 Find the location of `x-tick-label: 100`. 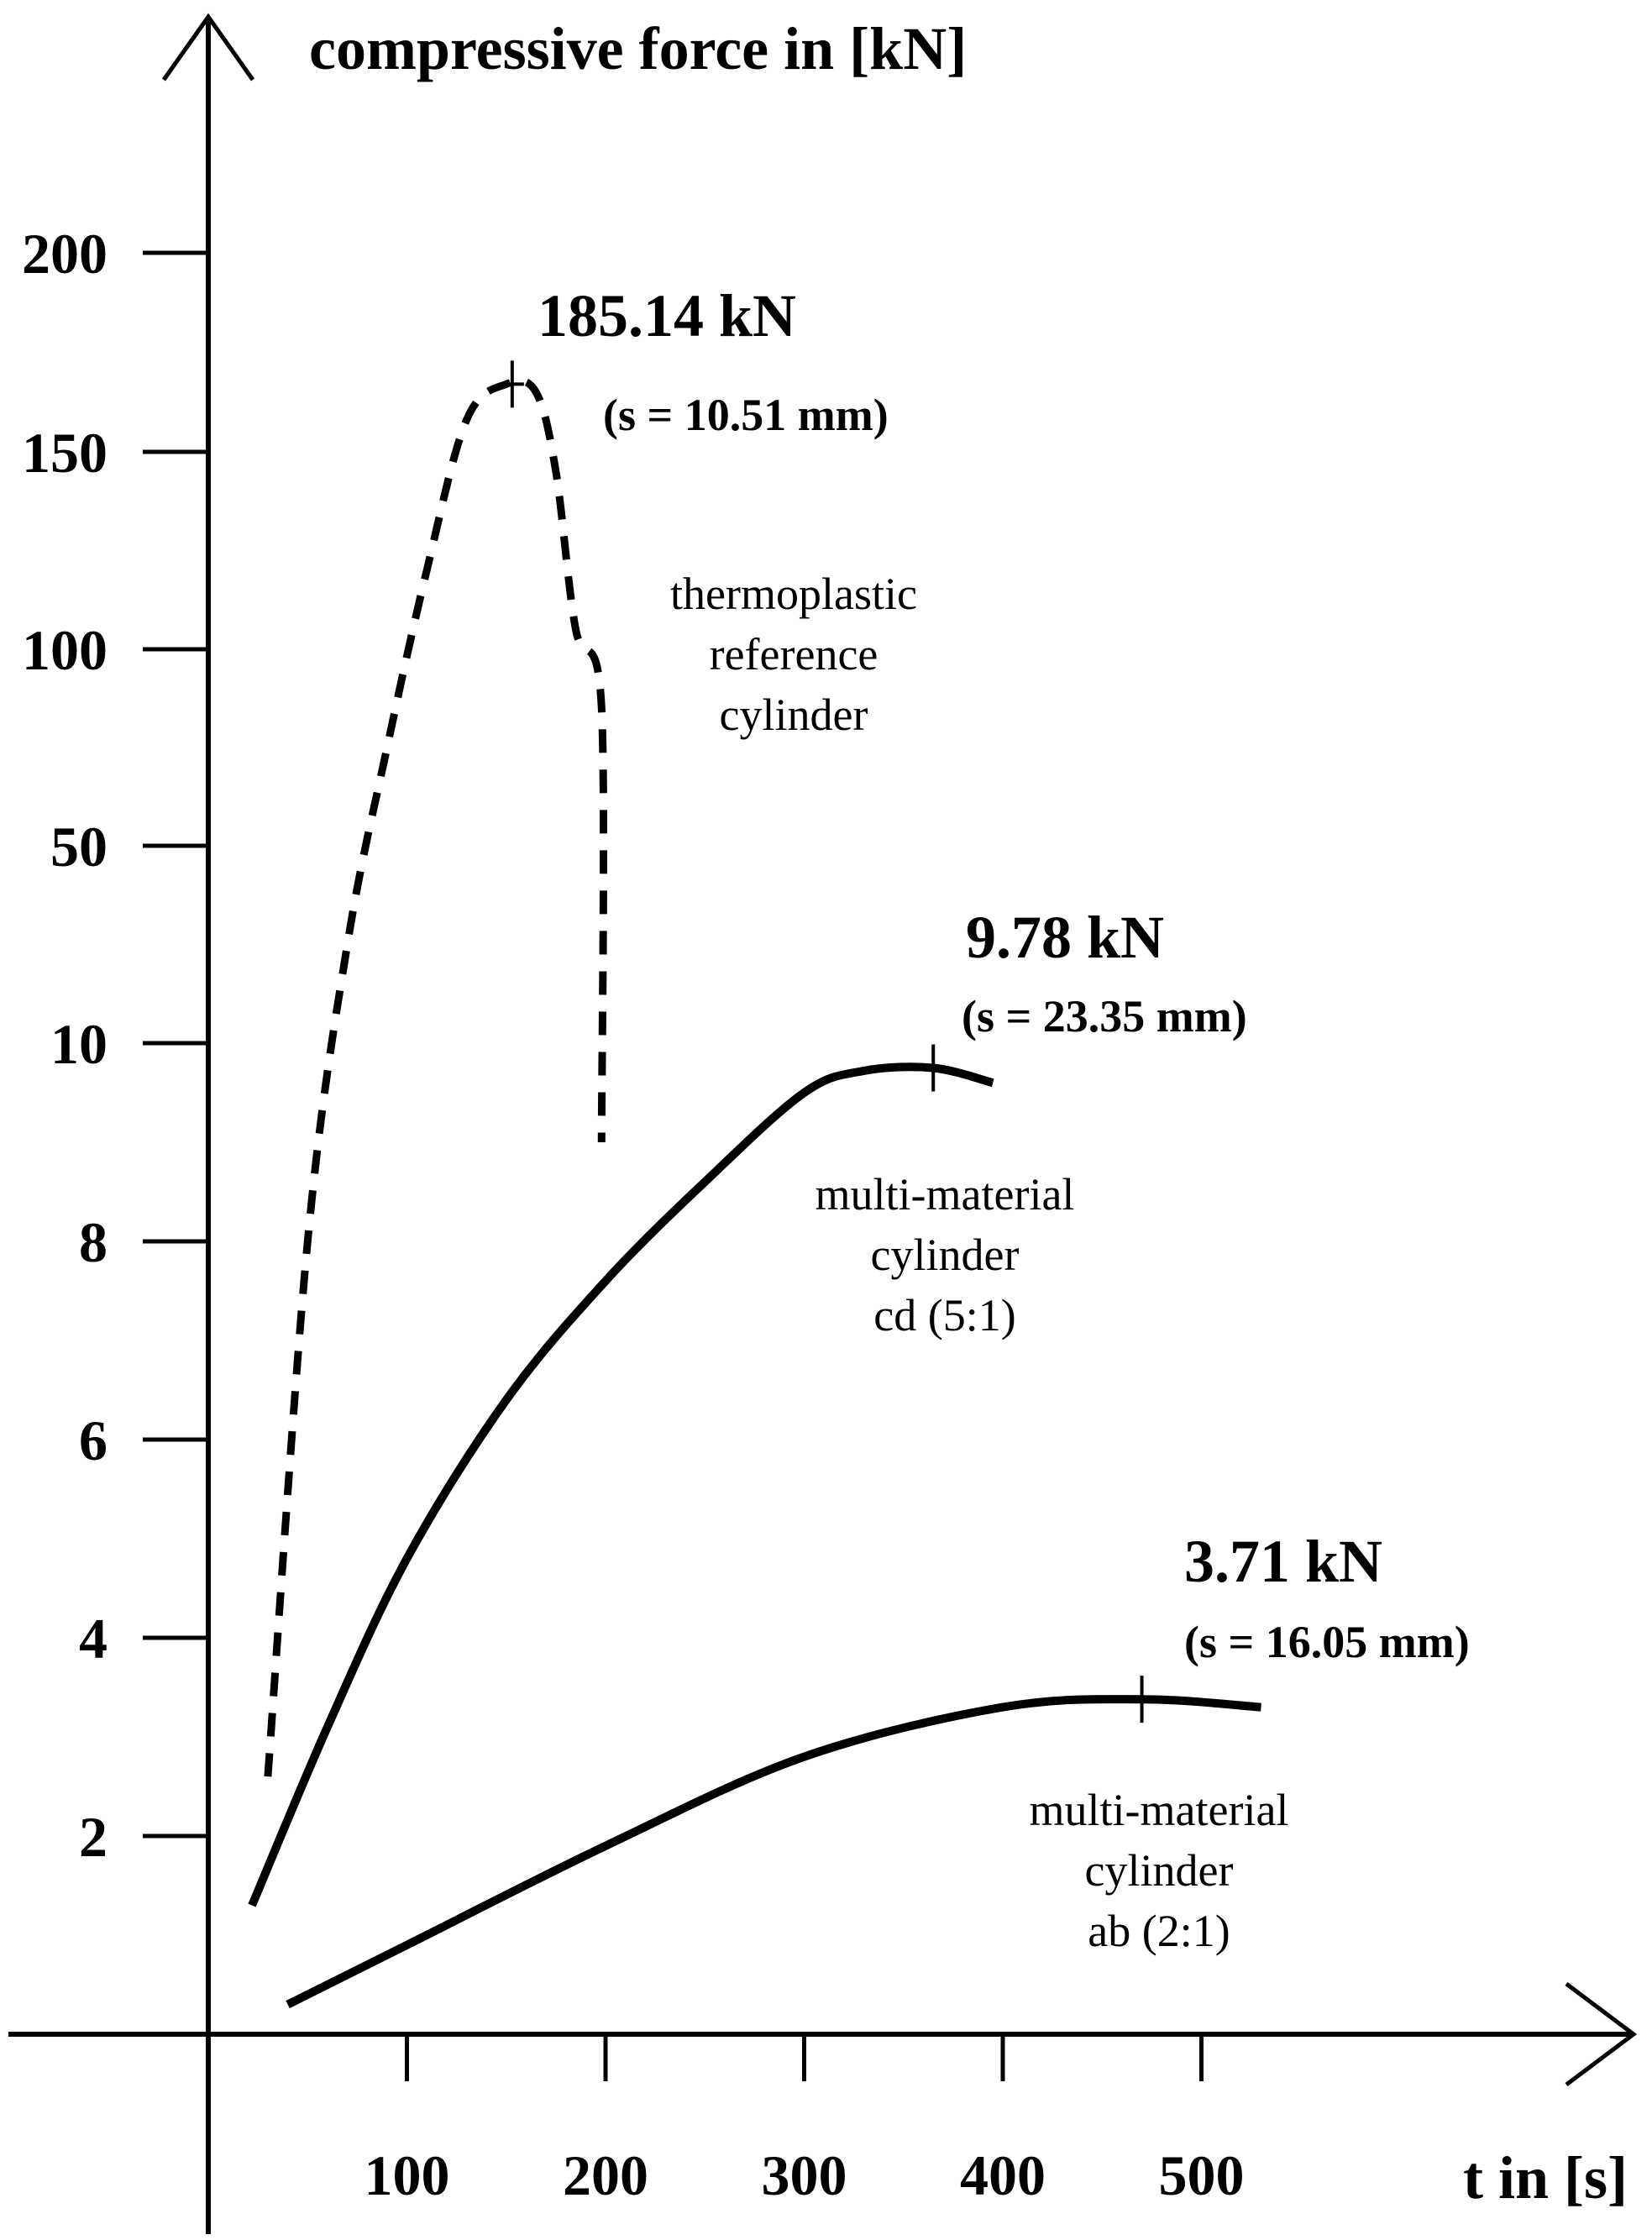

x-tick-label: 100 is located at coordinates (407, 2175).